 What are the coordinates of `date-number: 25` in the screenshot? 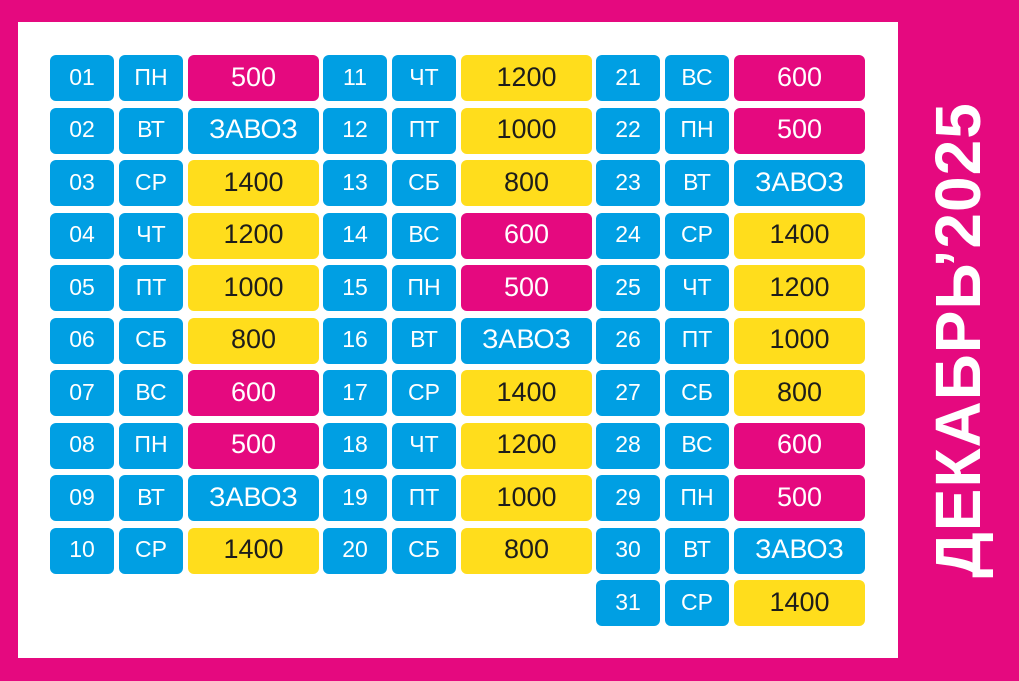 It's located at (628, 288).